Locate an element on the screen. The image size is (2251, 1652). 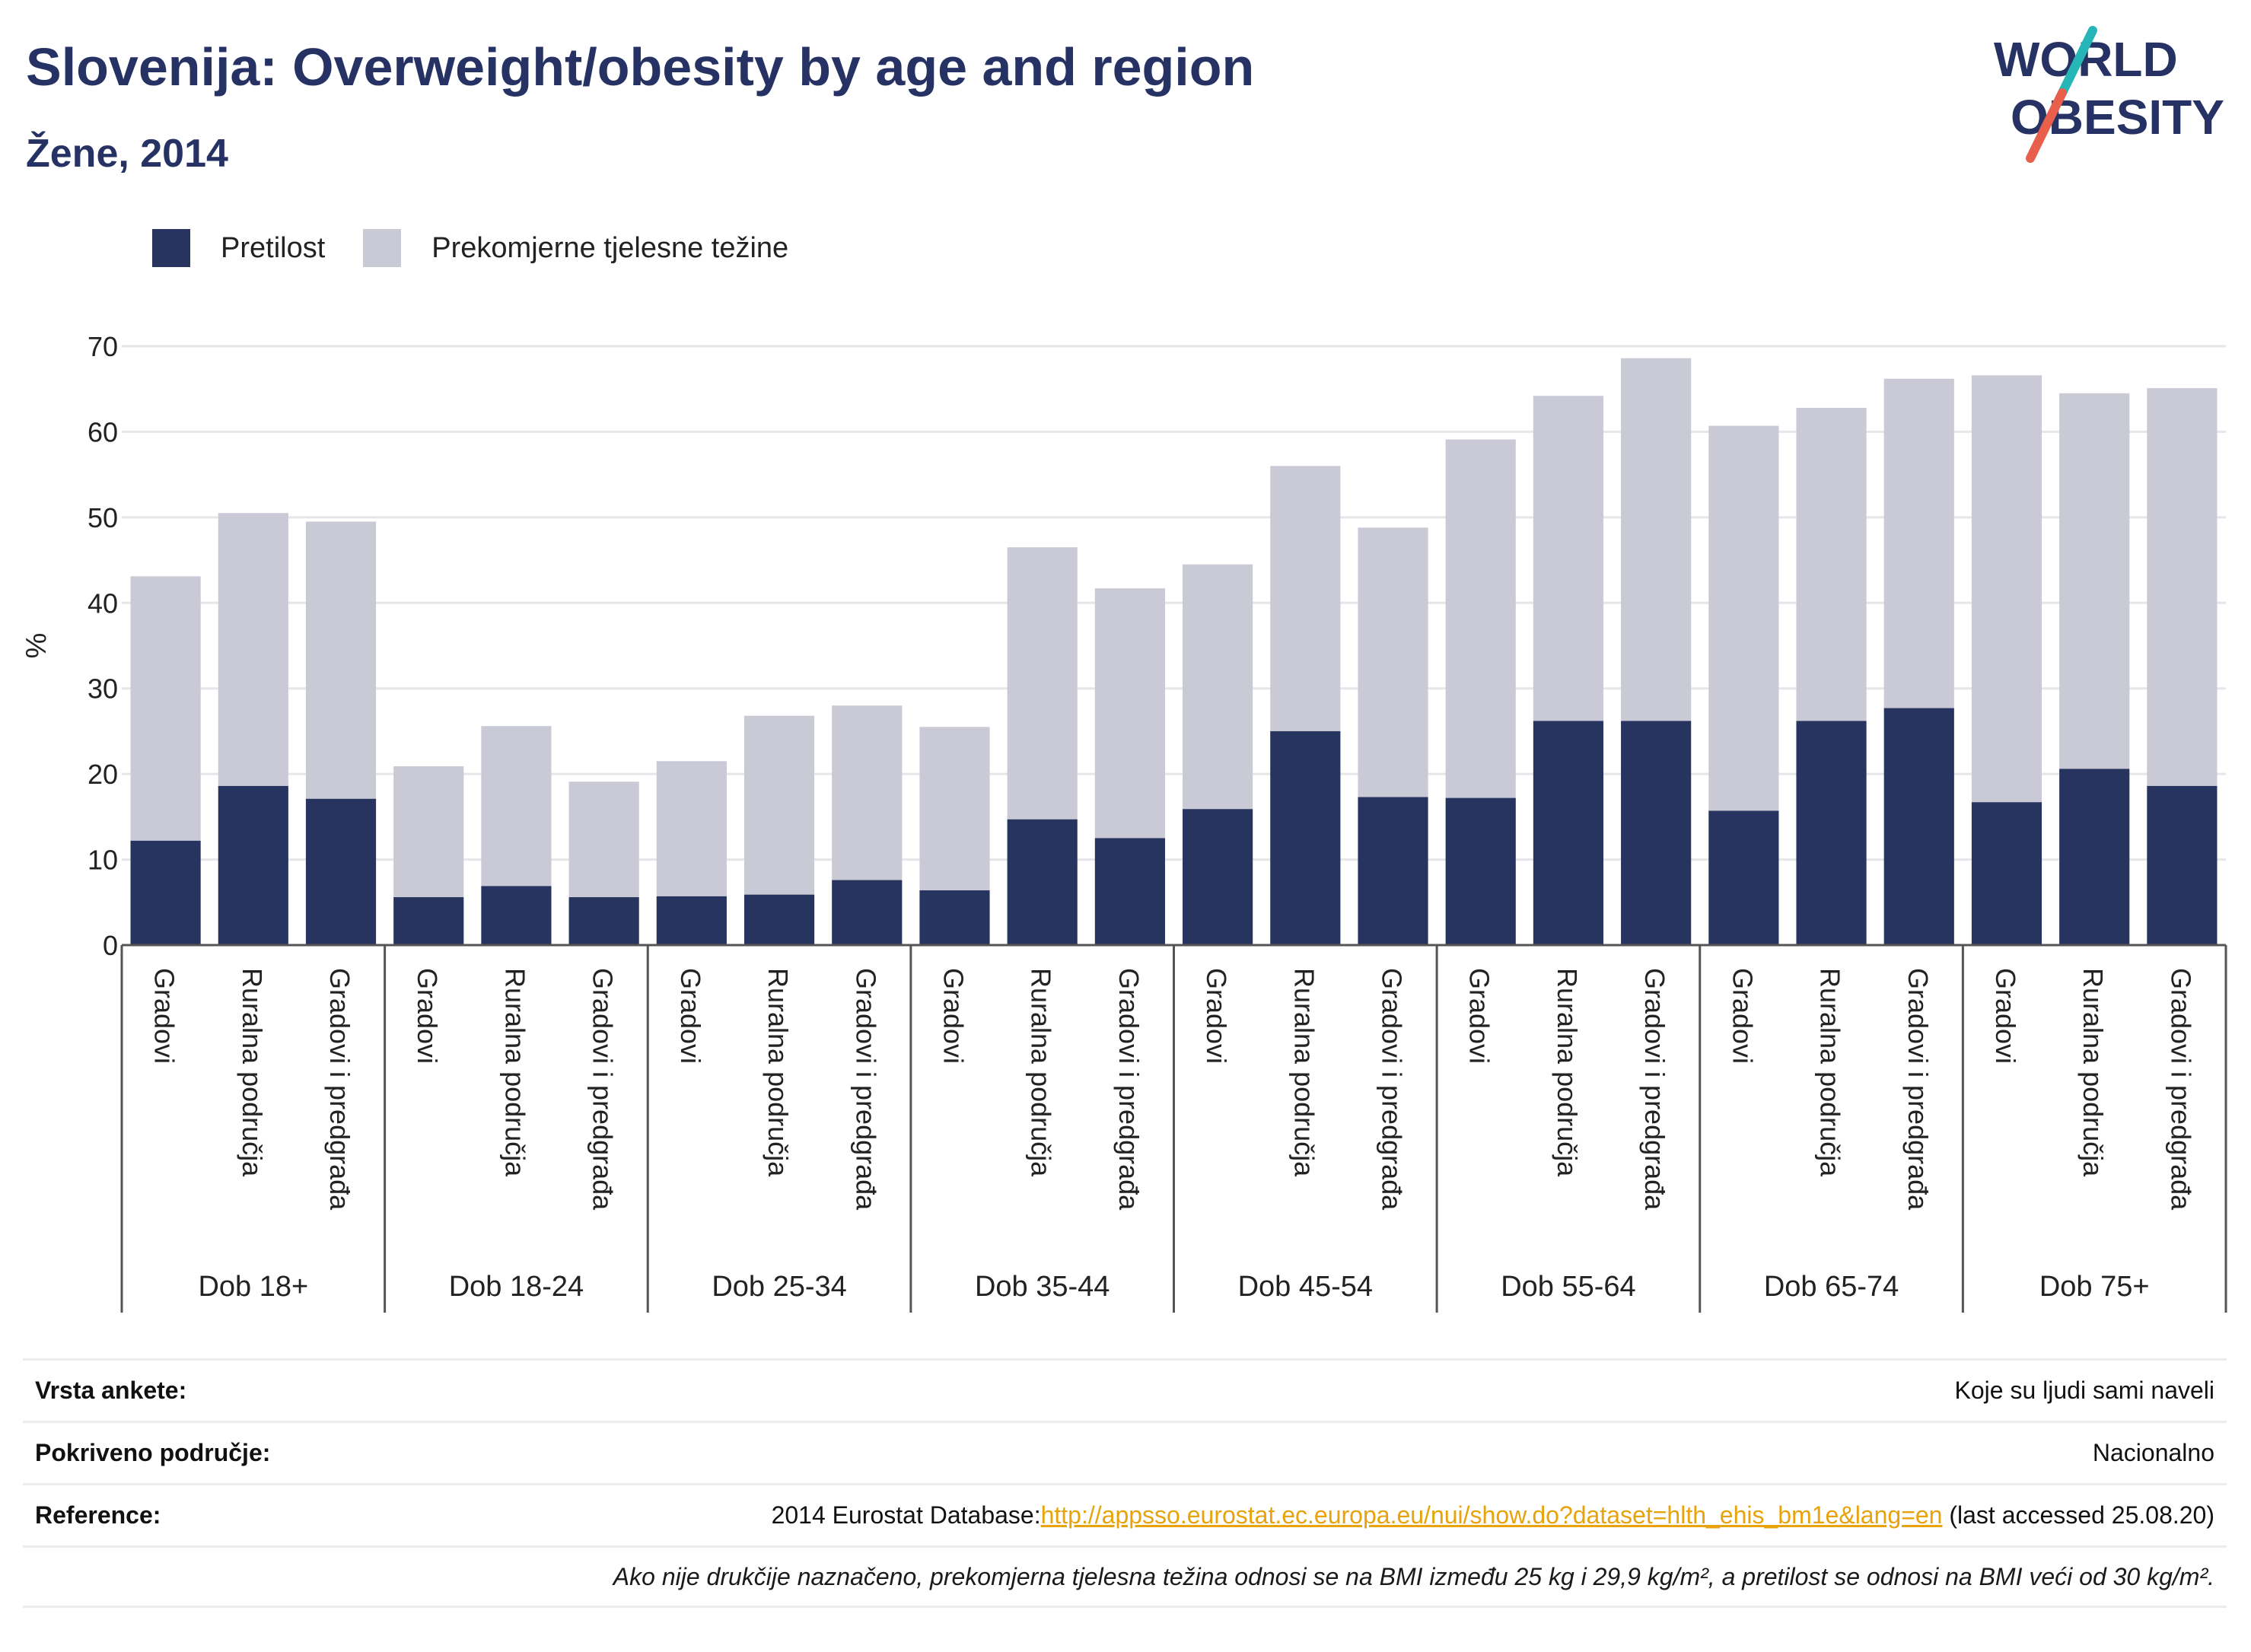
group-label: Dob 25-34 is located at coordinates (779, 1287).